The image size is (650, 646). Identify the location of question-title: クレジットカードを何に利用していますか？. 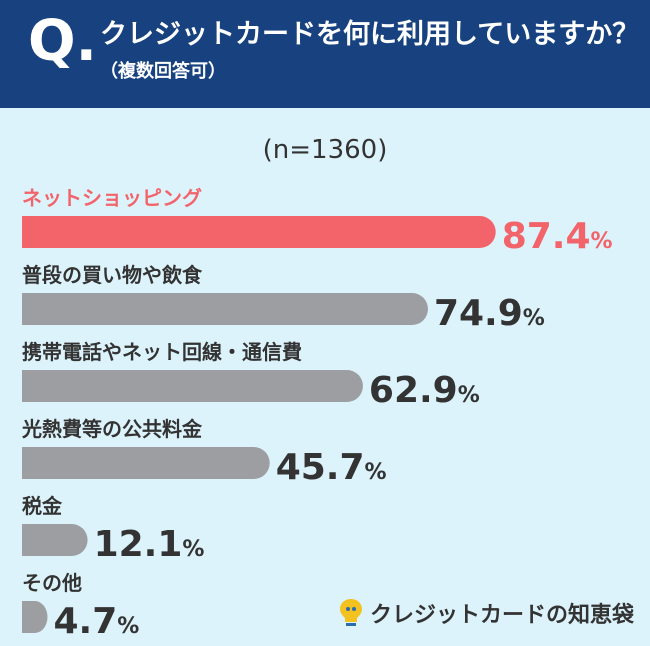
(370, 34).